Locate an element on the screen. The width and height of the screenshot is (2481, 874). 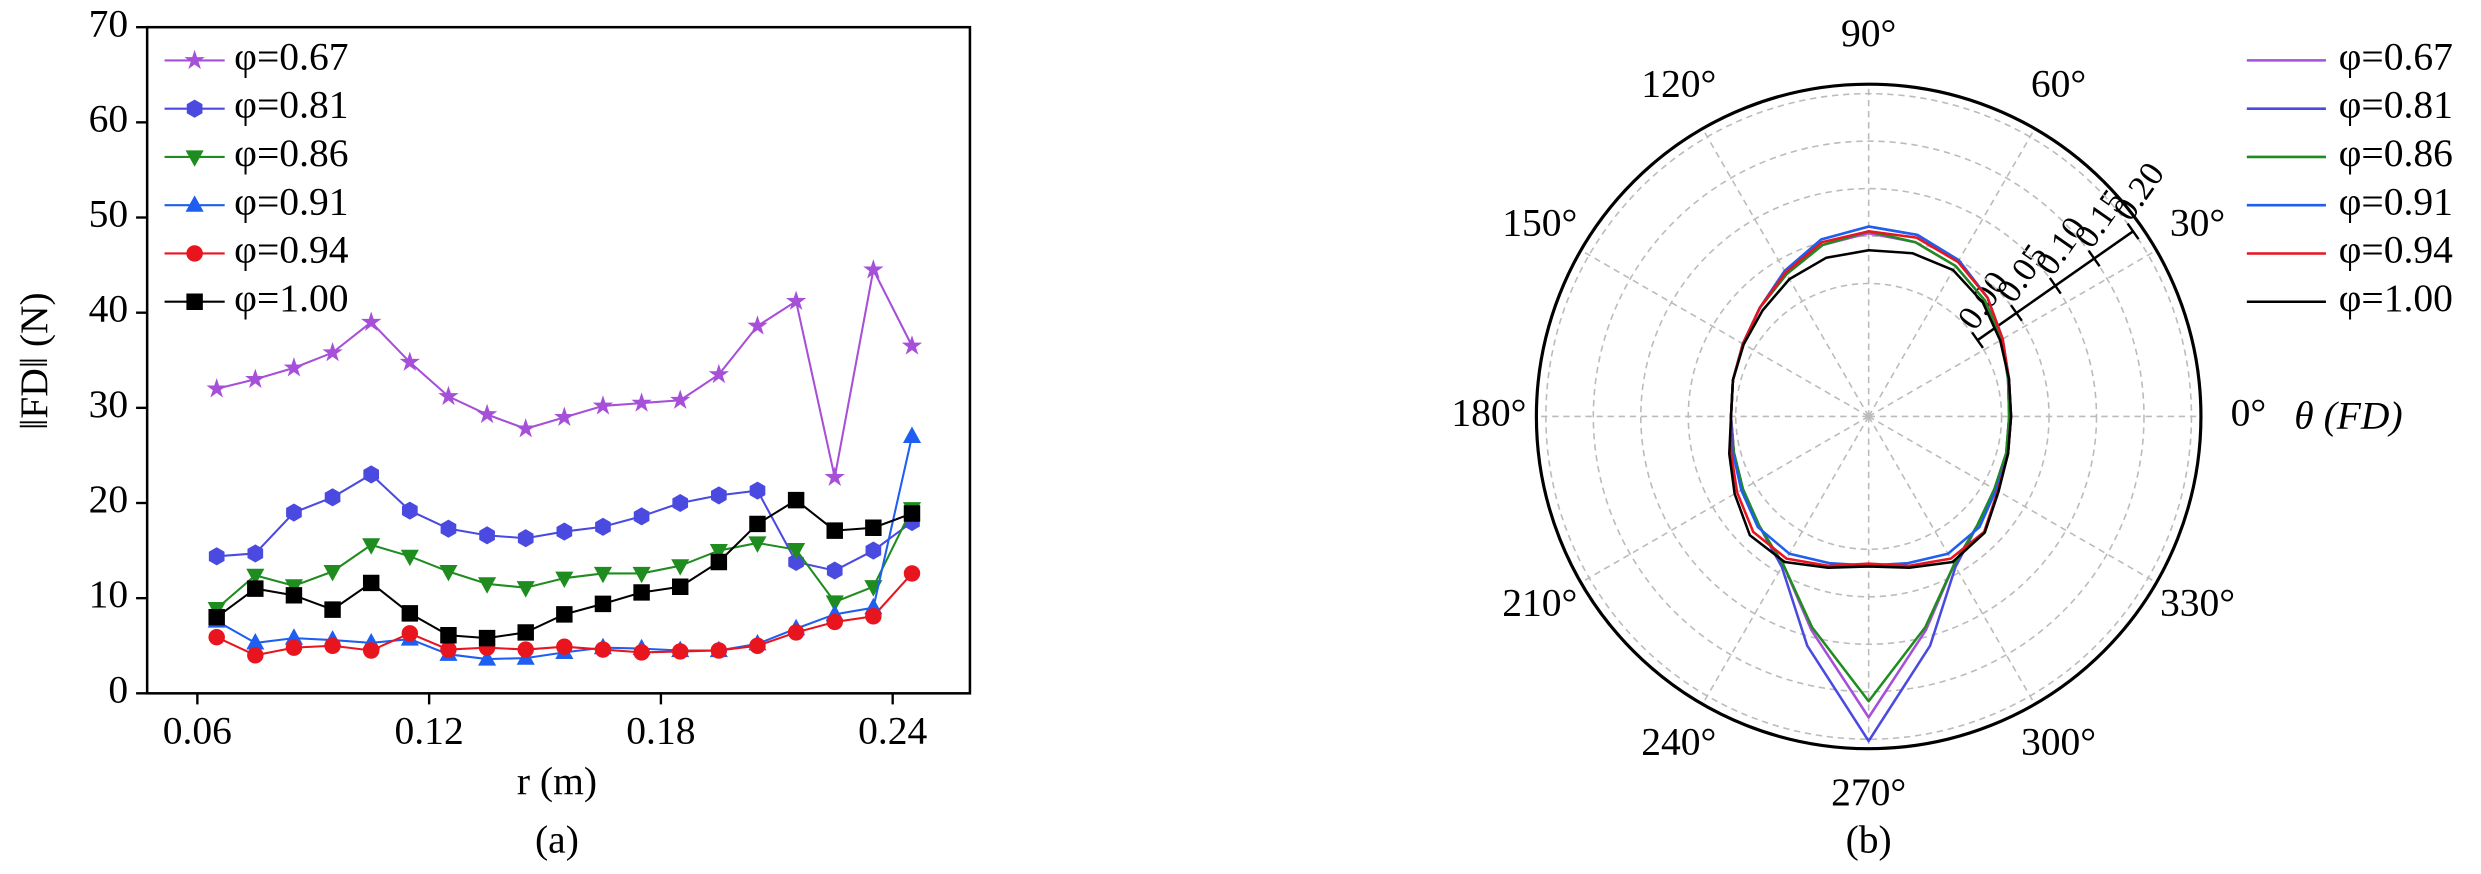
theta-tick-label: 90° is located at coordinates (1868, 33).